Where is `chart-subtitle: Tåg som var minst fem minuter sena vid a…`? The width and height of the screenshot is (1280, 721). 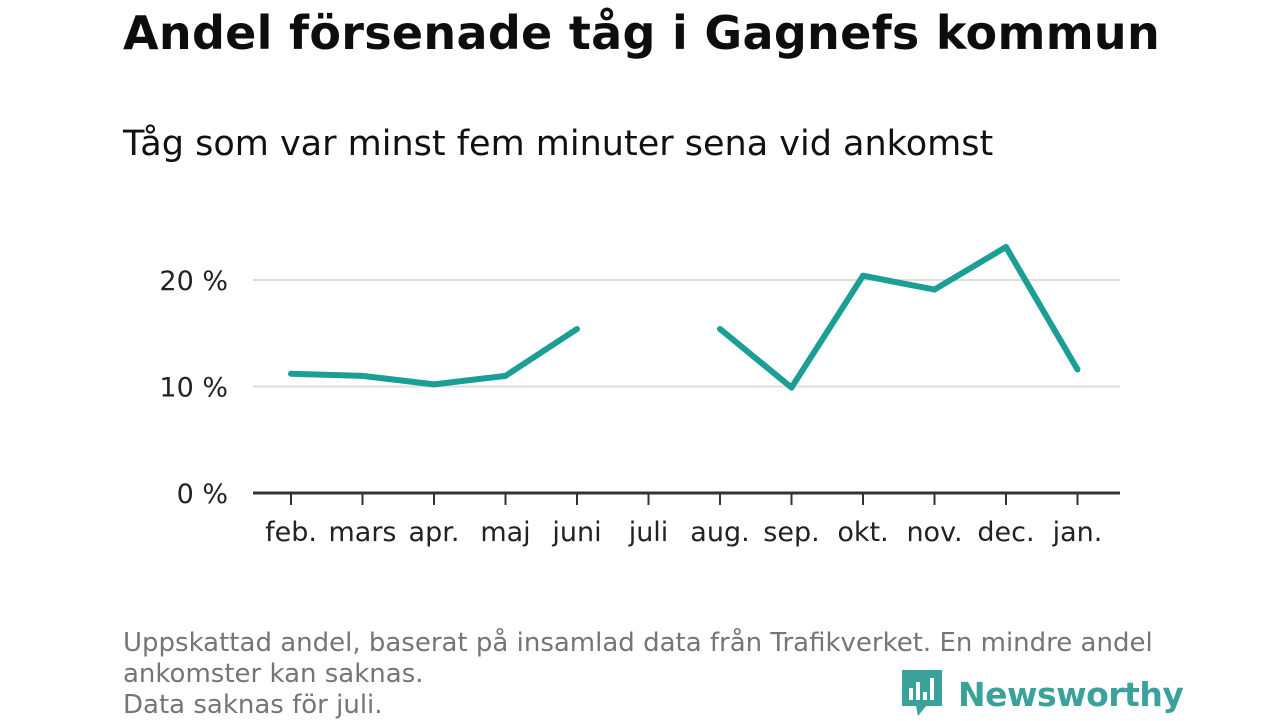
chart-subtitle: Tåg som var minst fem minuter sena vid a… is located at coordinates (558, 144).